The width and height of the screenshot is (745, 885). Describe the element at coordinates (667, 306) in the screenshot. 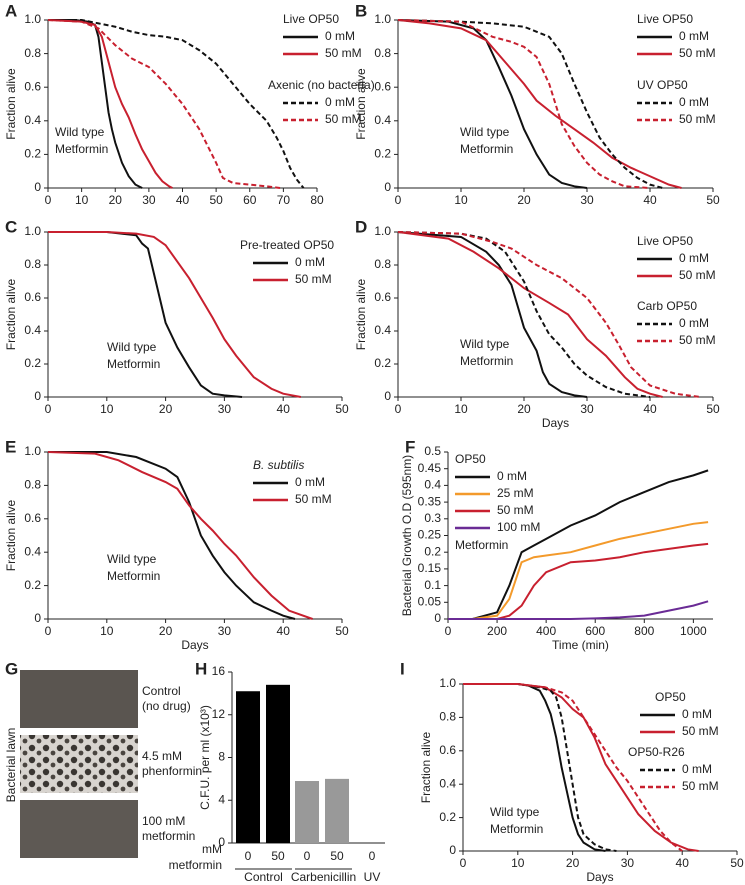

I see `legend-title: Carb OP50` at that location.